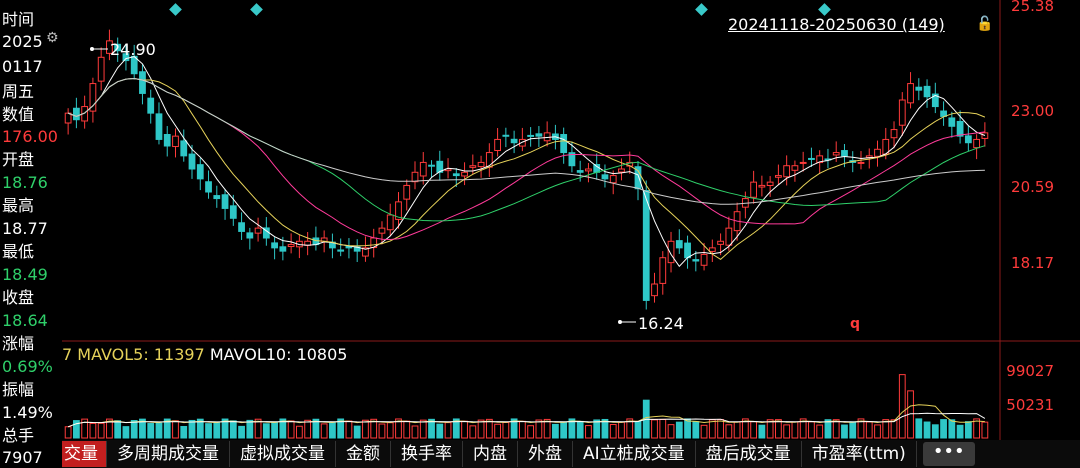 This screenshot has width=1080, height=468. What do you see at coordinates (52, 38) in the screenshot?
I see `settings-icon: ⚙` at bounding box center [52, 38].